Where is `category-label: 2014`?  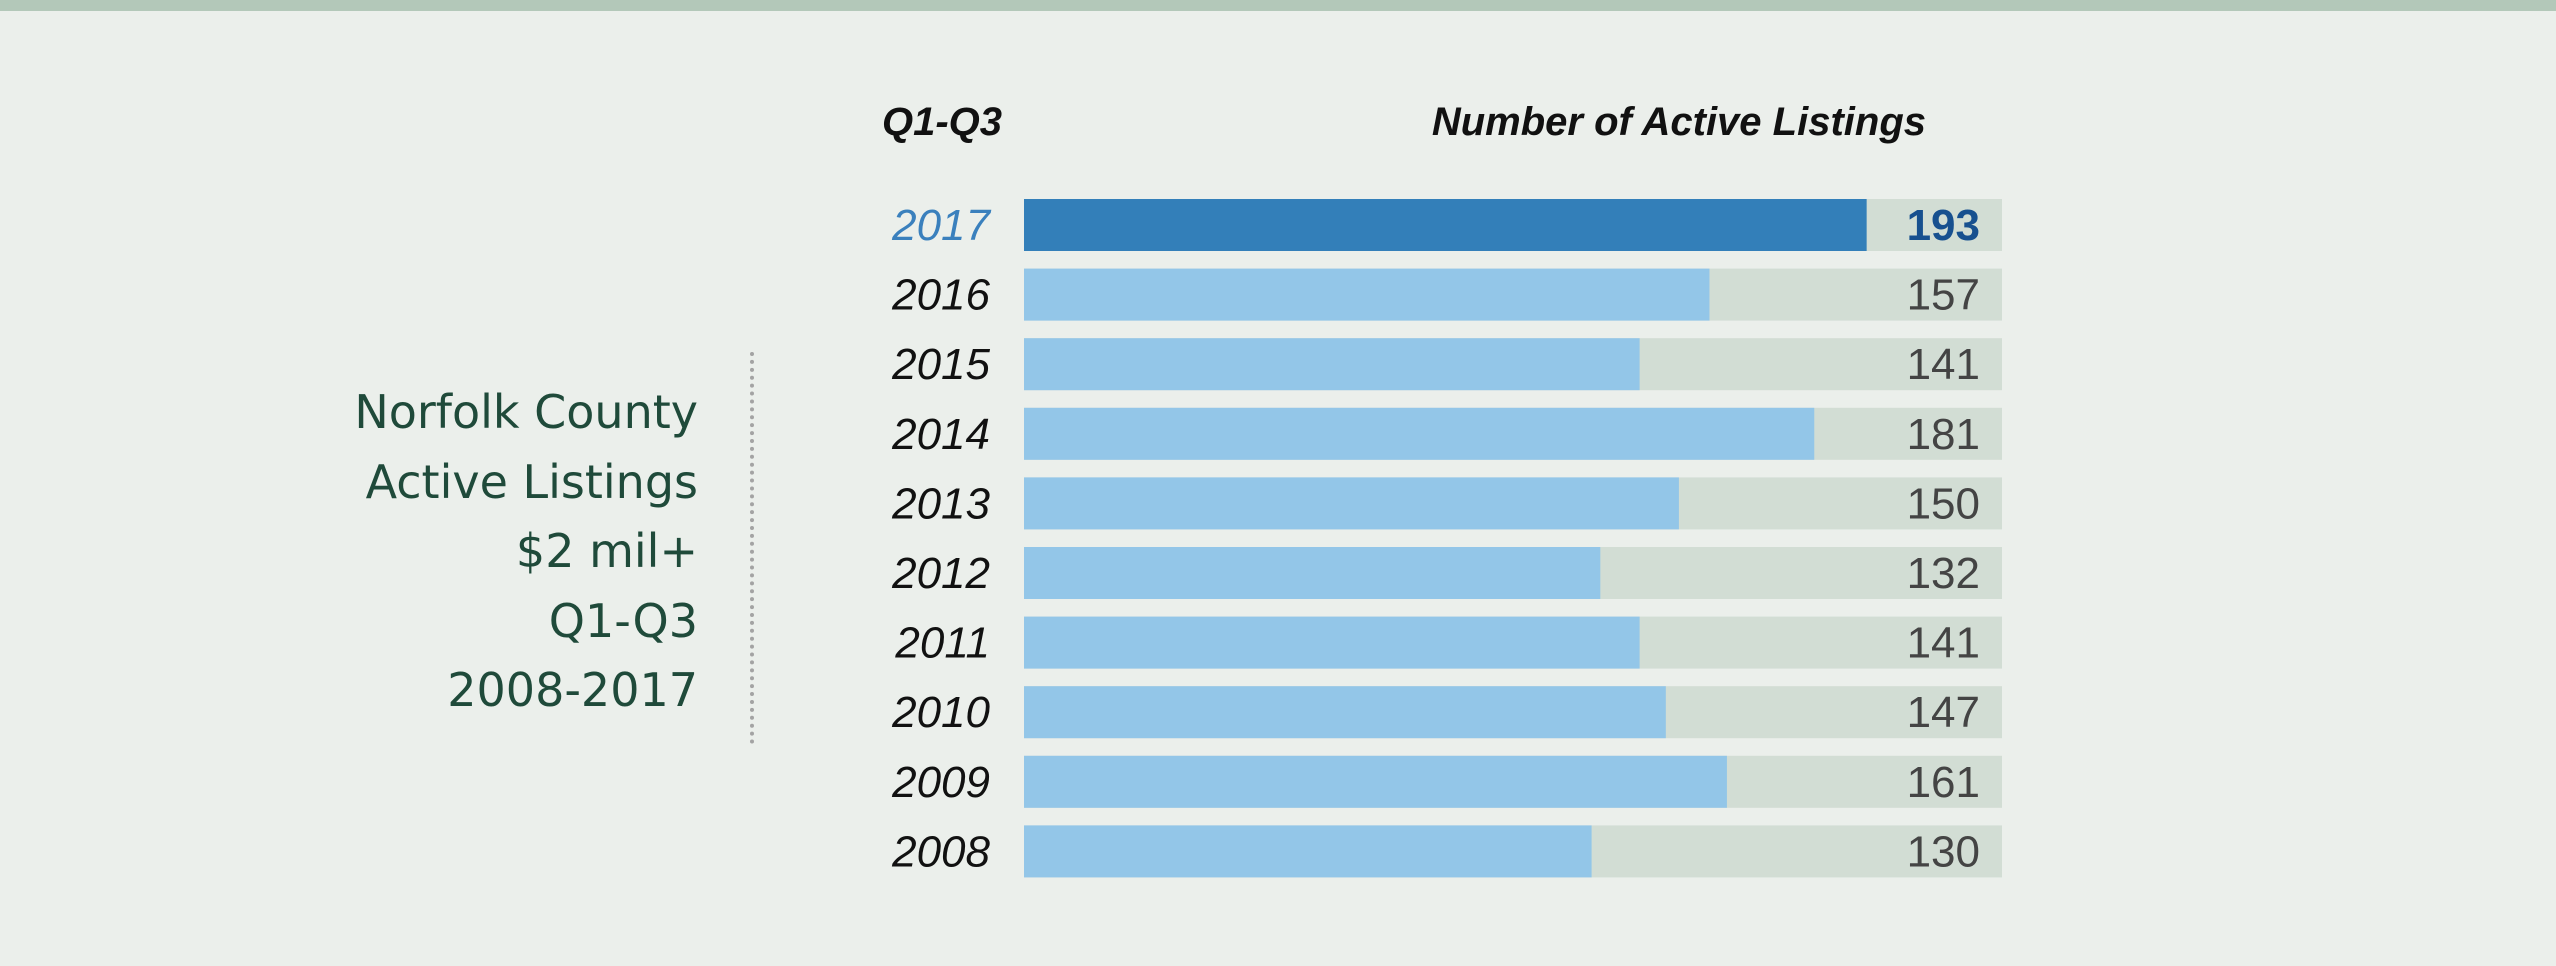 category-label: 2014 is located at coordinates (940, 434).